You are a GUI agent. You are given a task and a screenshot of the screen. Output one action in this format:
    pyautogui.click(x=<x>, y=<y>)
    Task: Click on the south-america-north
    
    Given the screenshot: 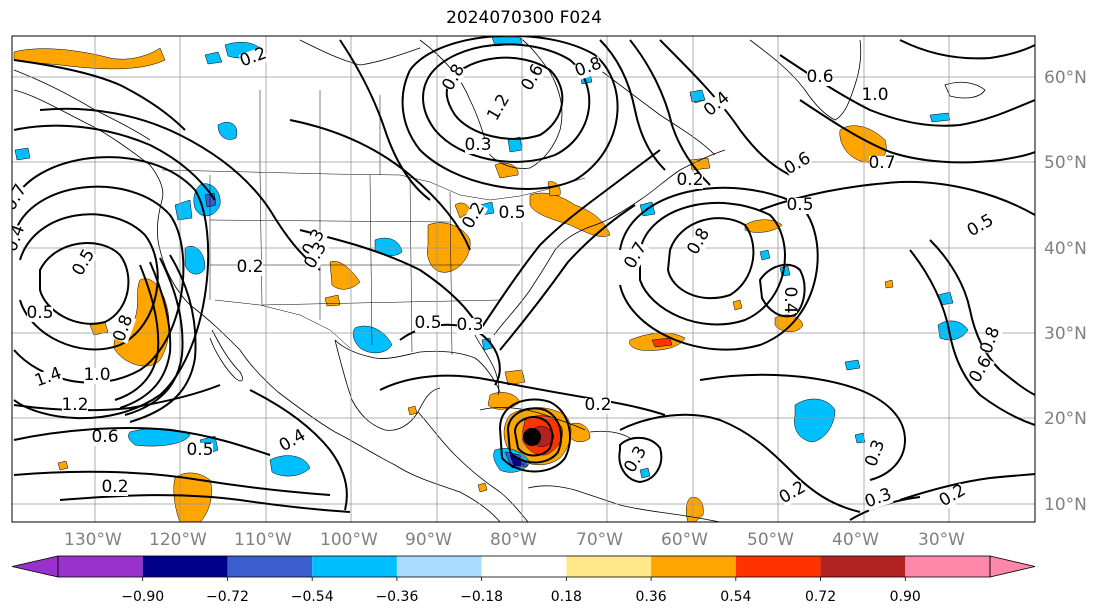 What is the action you would take?
    pyautogui.click(x=624, y=503)
    